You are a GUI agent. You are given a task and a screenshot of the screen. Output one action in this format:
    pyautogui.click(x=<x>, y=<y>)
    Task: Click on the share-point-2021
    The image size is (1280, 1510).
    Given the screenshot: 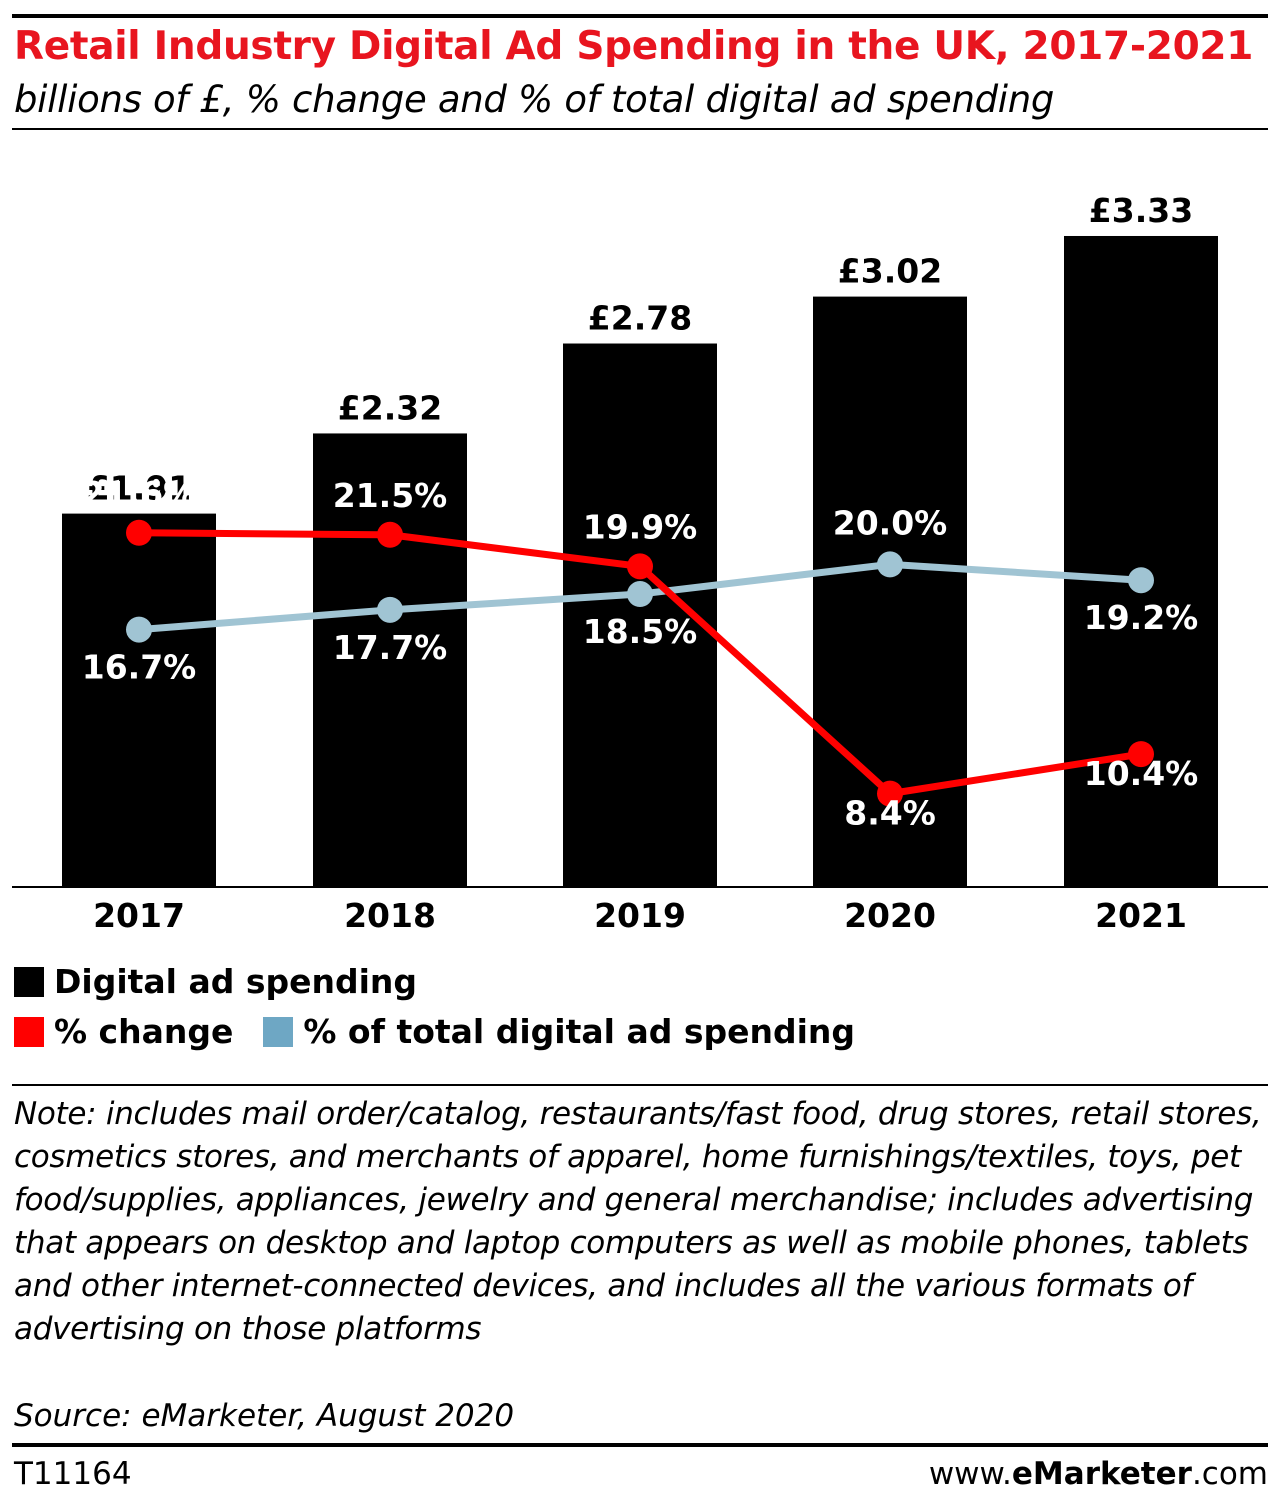 What is the action you would take?
    pyautogui.click(x=1141, y=580)
    